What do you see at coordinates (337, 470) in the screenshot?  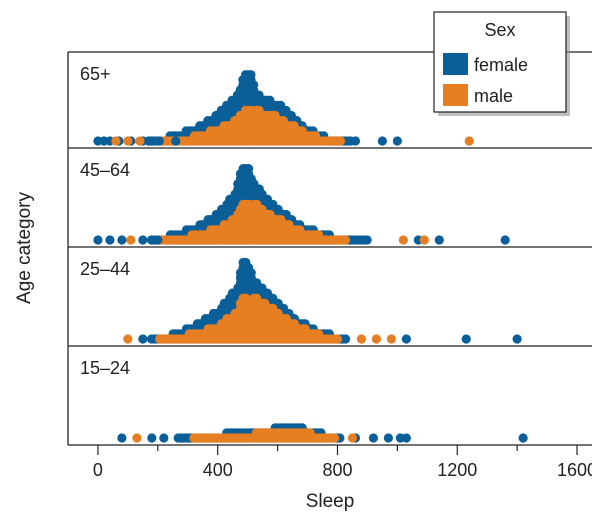 I see `x-tick-label: 800` at bounding box center [337, 470].